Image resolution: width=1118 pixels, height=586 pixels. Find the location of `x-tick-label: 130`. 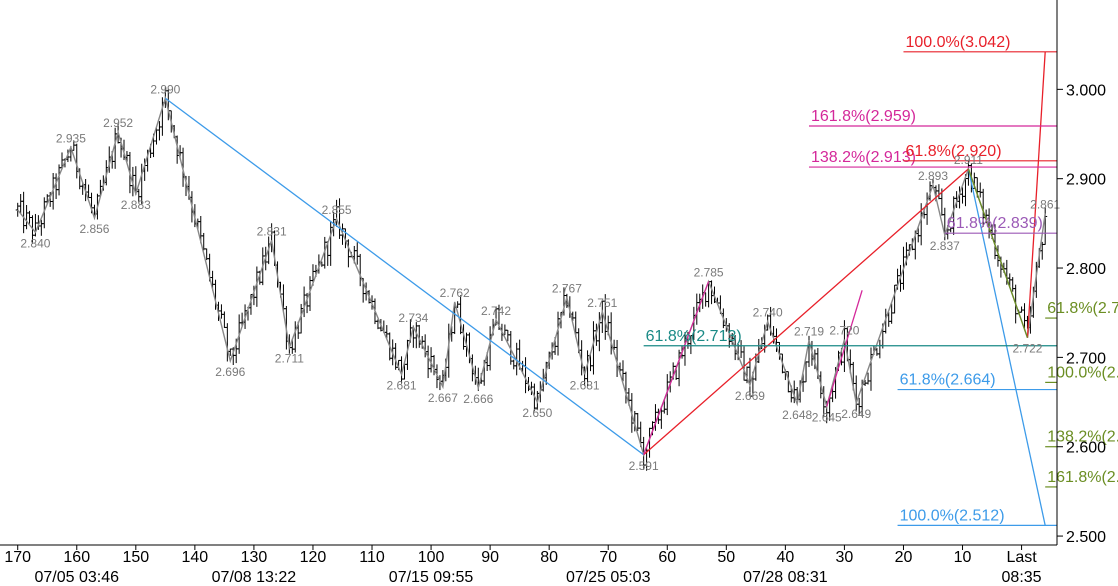

x-tick-label: 130 is located at coordinates (254, 557).